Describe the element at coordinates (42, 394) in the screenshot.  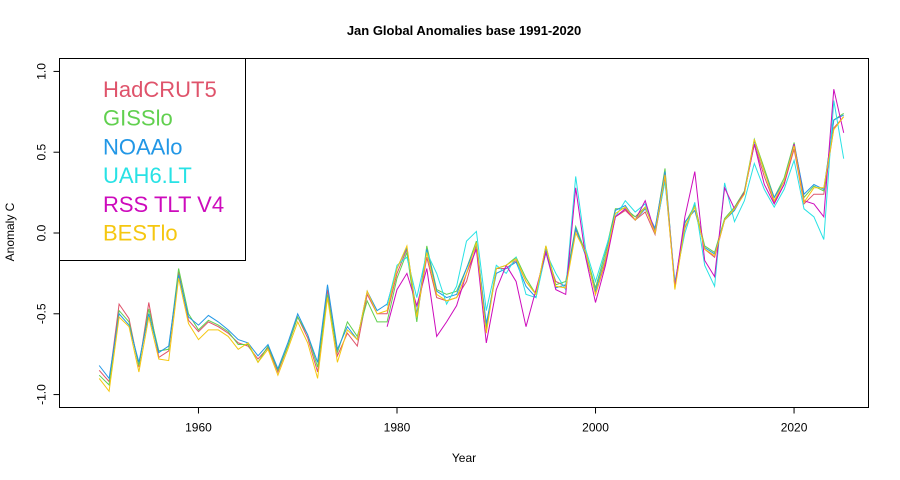
I see `y-tick-label: -1.0` at that location.